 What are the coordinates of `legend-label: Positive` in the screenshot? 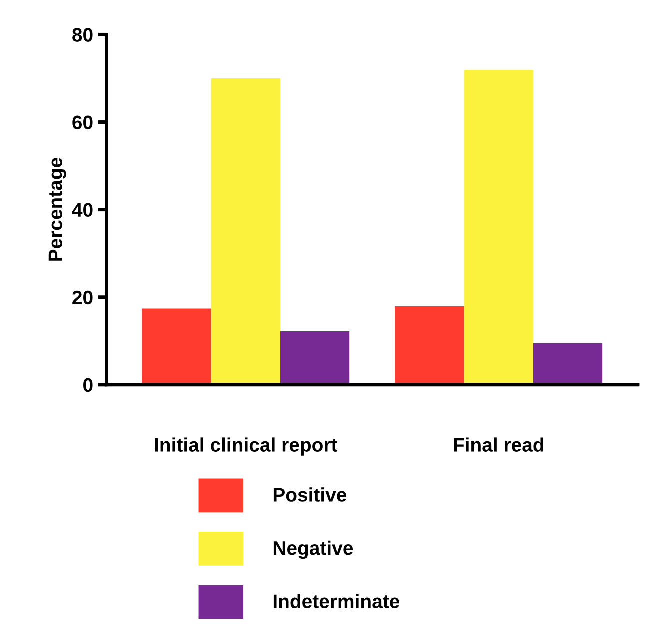 It's located at (310, 495).